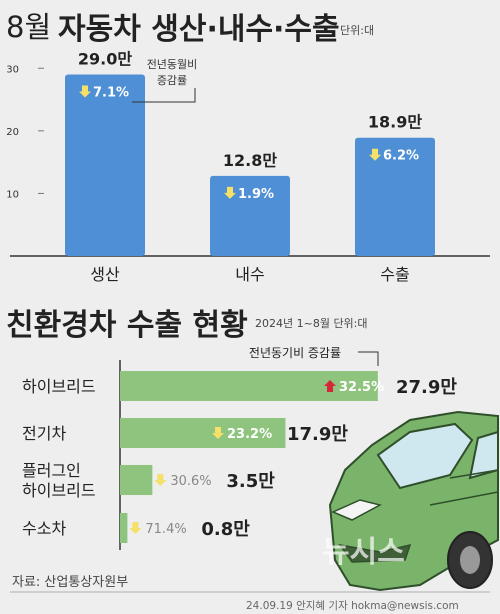 The width and height of the screenshot is (500, 614). What do you see at coordinates (410, 501) in the screenshot?
I see `car-illustration: 뉴시스` at bounding box center [410, 501].